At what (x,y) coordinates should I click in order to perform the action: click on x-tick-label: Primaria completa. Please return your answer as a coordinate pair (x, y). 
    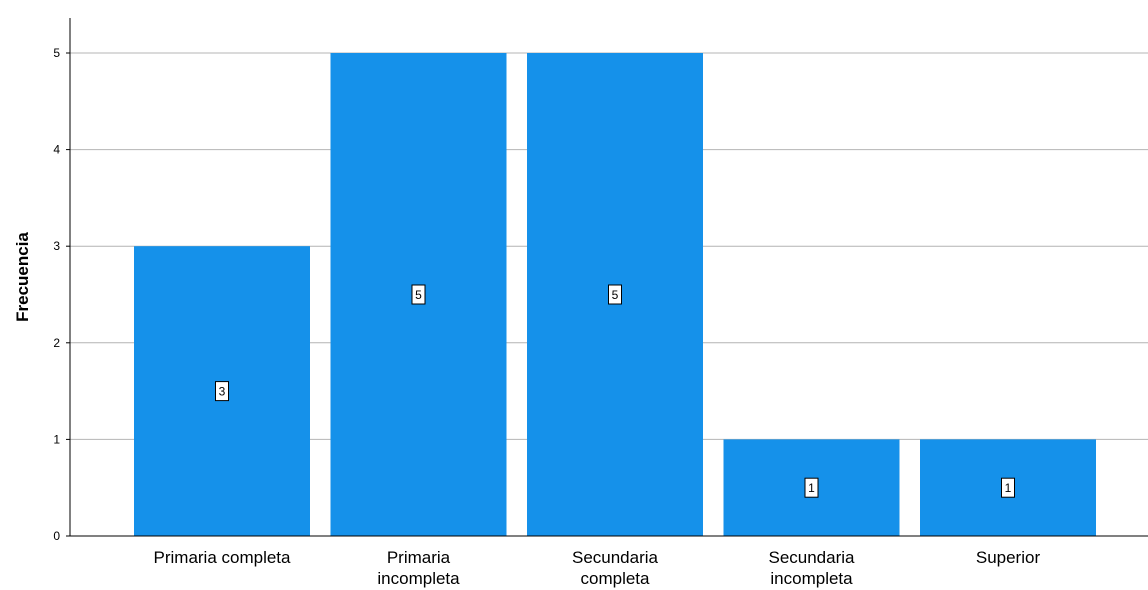
    Looking at the image, I should click on (223, 557).